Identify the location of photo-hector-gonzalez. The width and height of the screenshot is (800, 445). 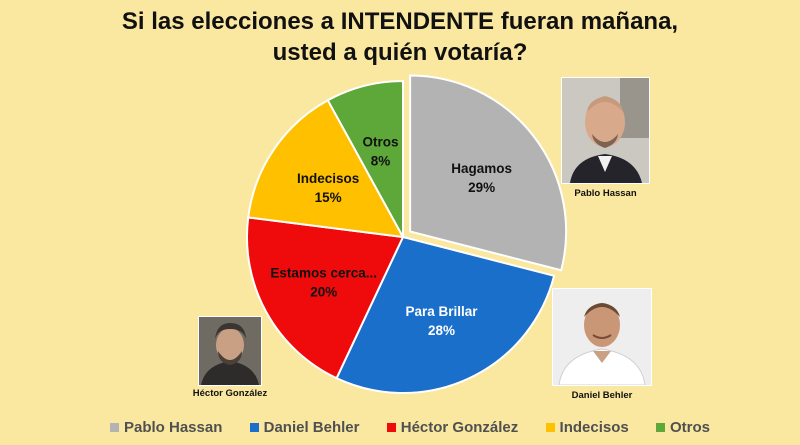
(230, 351).